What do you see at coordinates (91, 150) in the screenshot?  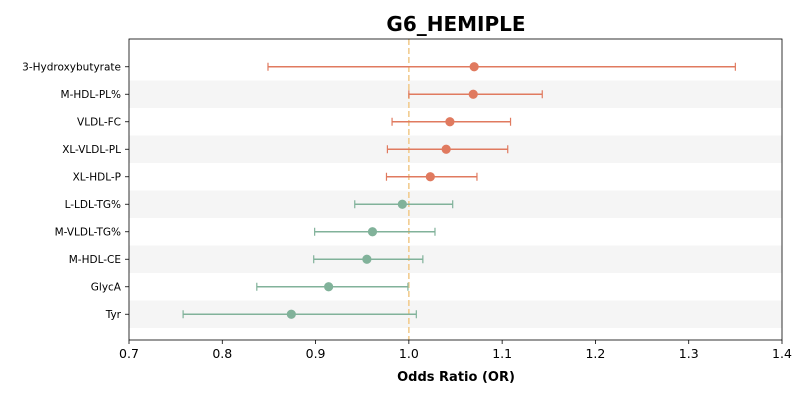 I see `y-tick-label: XL-VLDL-PL` at bounding box center [91, 150].